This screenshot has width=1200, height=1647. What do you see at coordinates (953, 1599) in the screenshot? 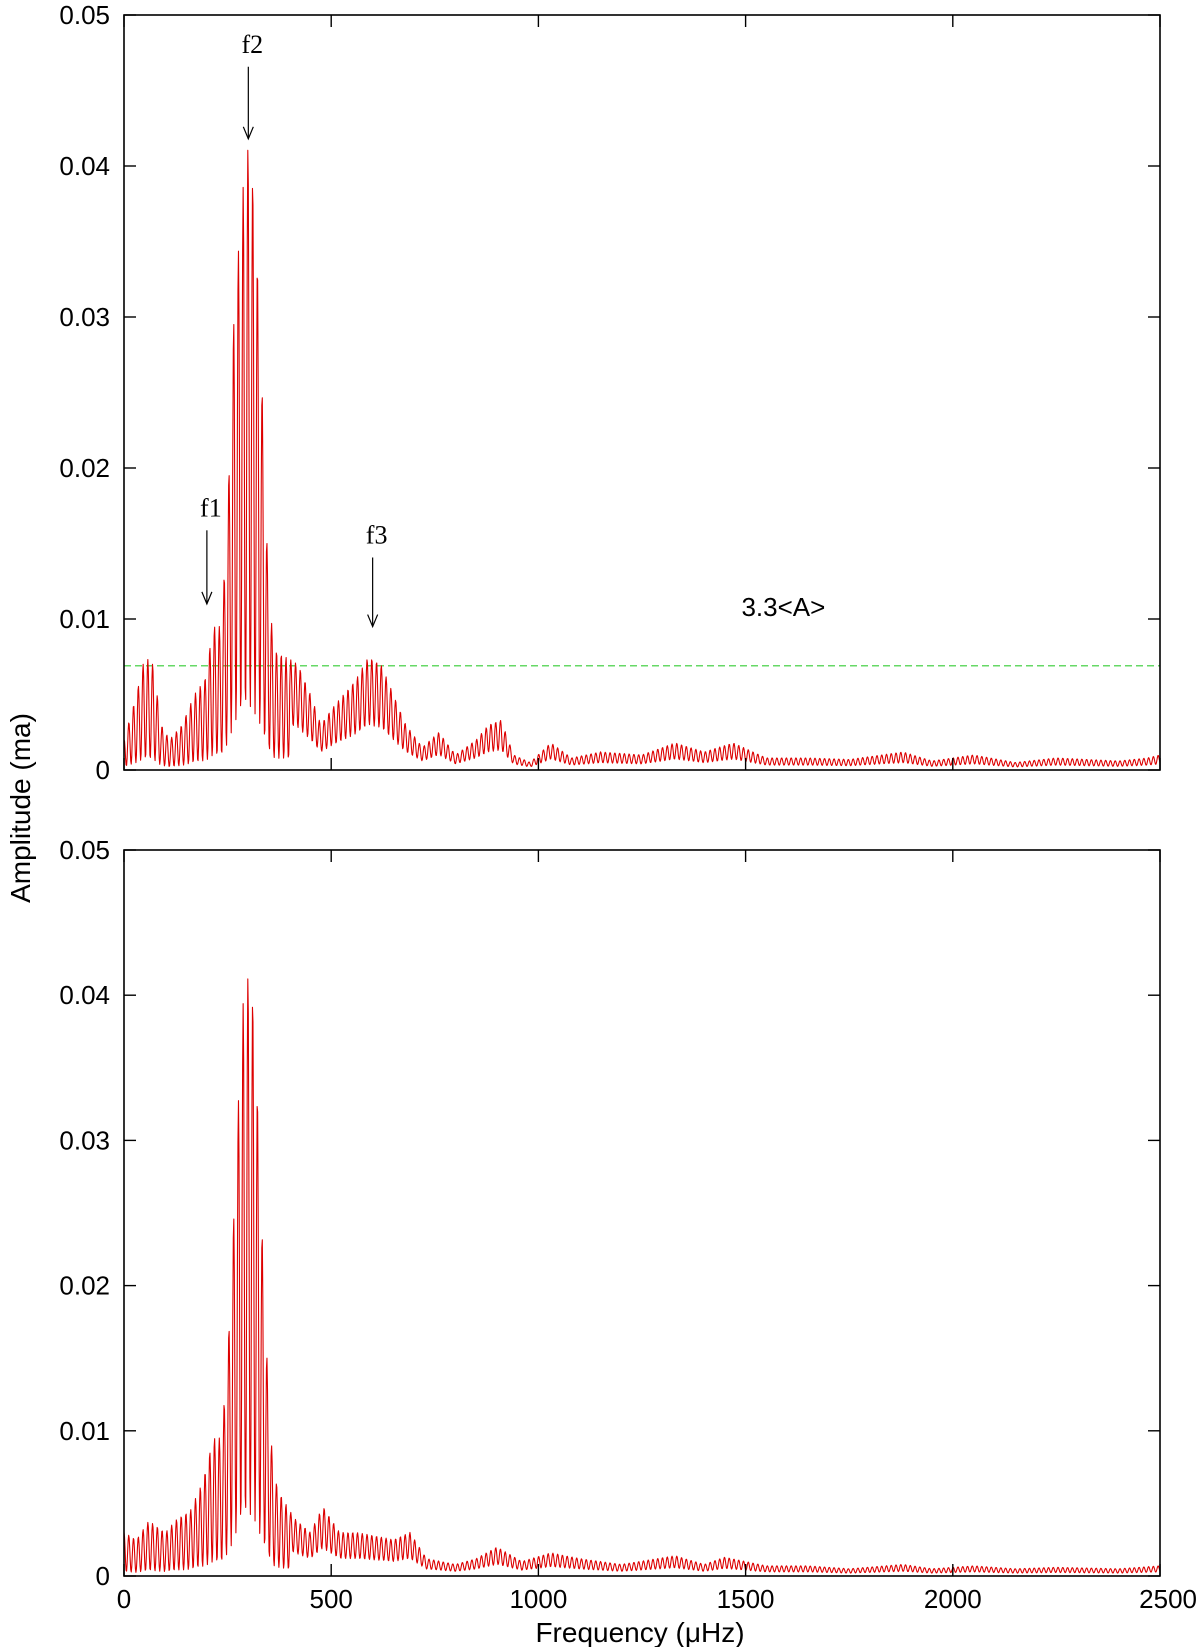
I see `x-tick-label: 2000` at bounding box center [953, 1599].